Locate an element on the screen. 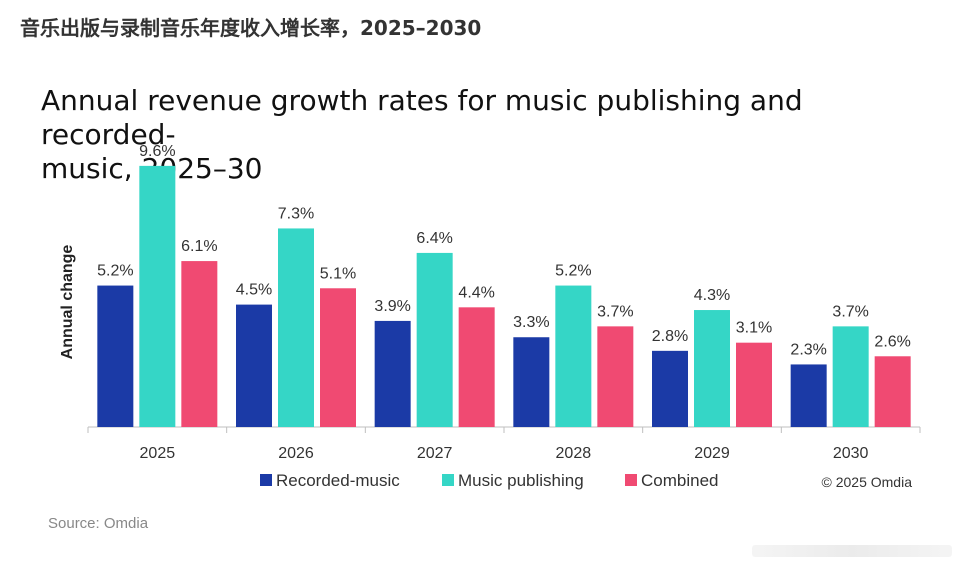  data-label: 2.6% is located at coordinates (892, 341).